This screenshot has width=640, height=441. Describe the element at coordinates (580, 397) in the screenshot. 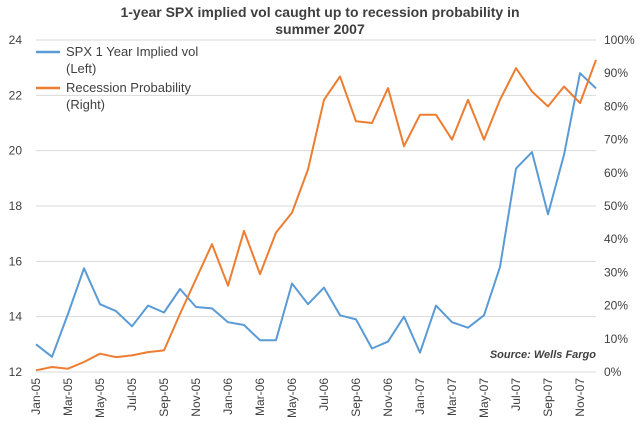

I see `x-tick-label: Nov-07` at that location.